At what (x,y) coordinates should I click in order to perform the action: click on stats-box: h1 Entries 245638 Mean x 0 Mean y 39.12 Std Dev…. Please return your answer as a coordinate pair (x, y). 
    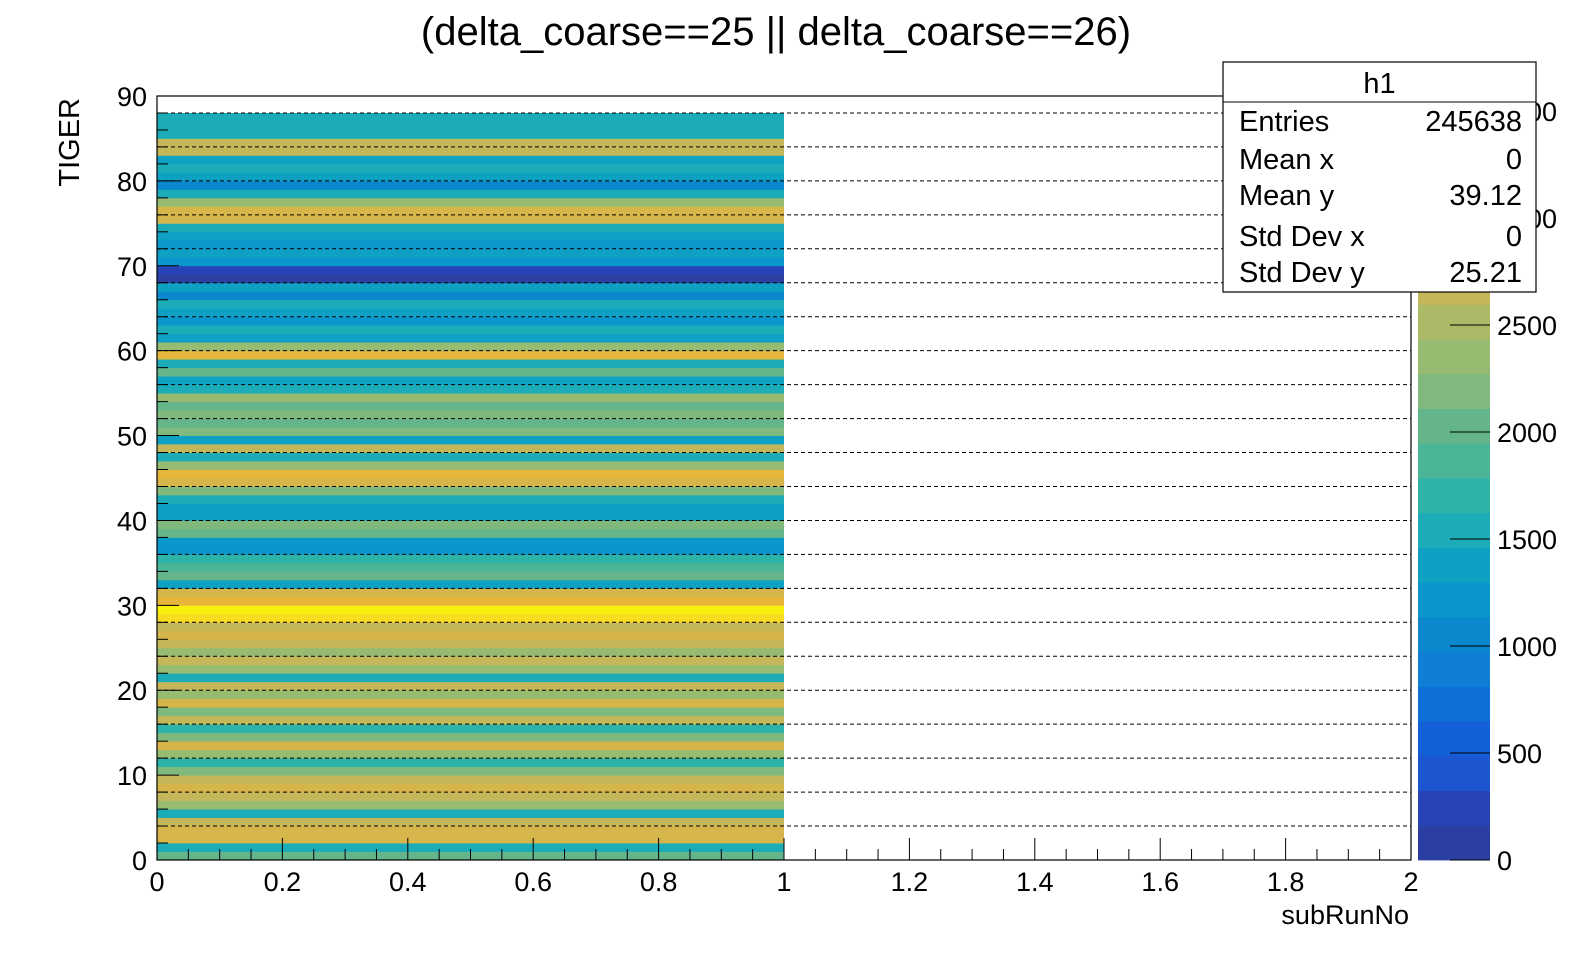
    Looking at the image, I should click on (1379, 177).